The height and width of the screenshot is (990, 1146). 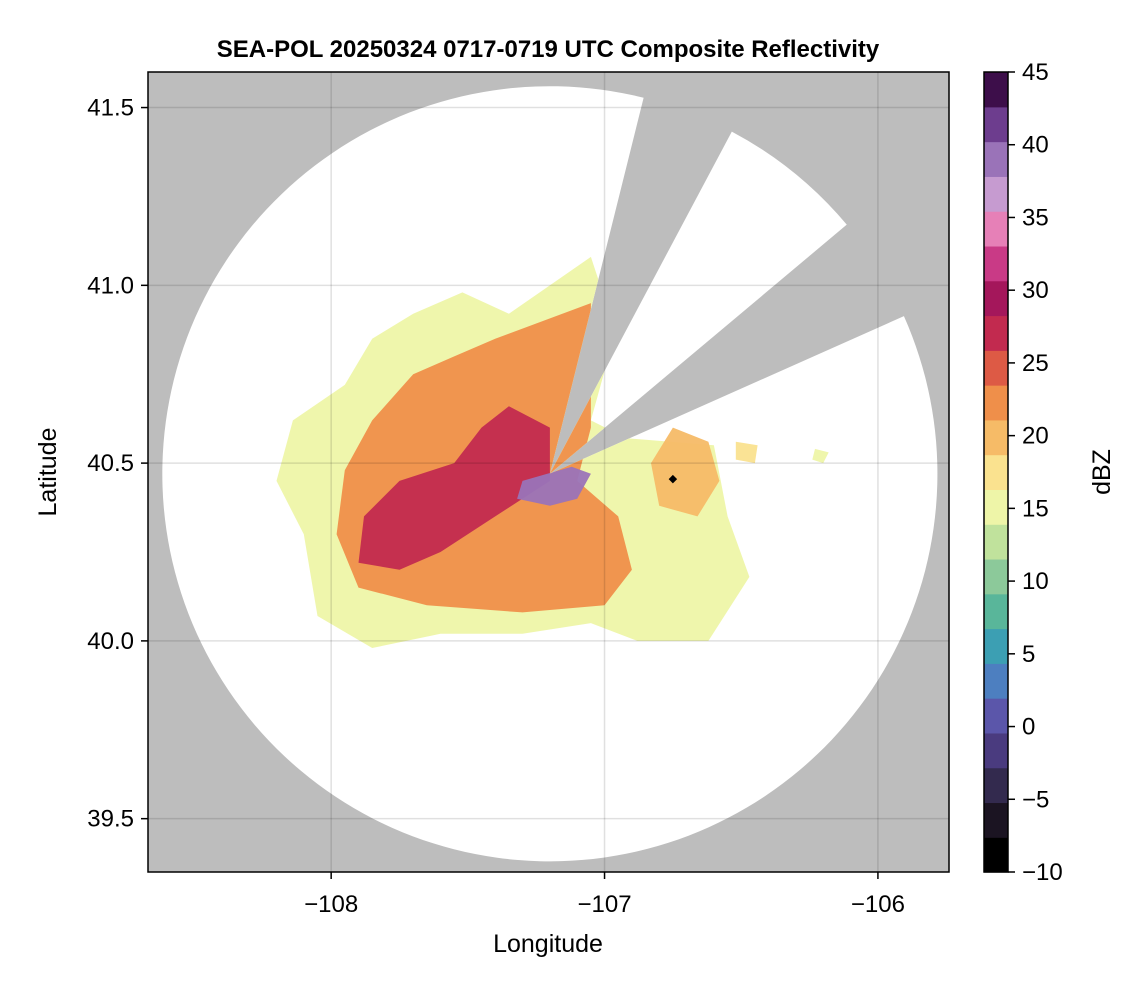 What do you see at coordinates (554, 486) in the screenshot?
I see `echo-region-core-echo` at bounding box center [554, 486].